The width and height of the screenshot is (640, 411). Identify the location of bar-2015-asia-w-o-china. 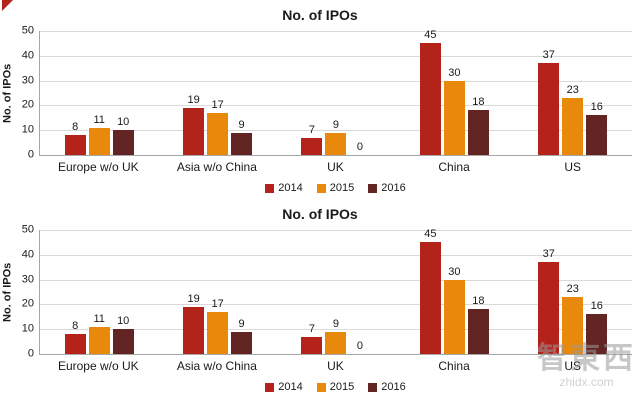
(218, 332).